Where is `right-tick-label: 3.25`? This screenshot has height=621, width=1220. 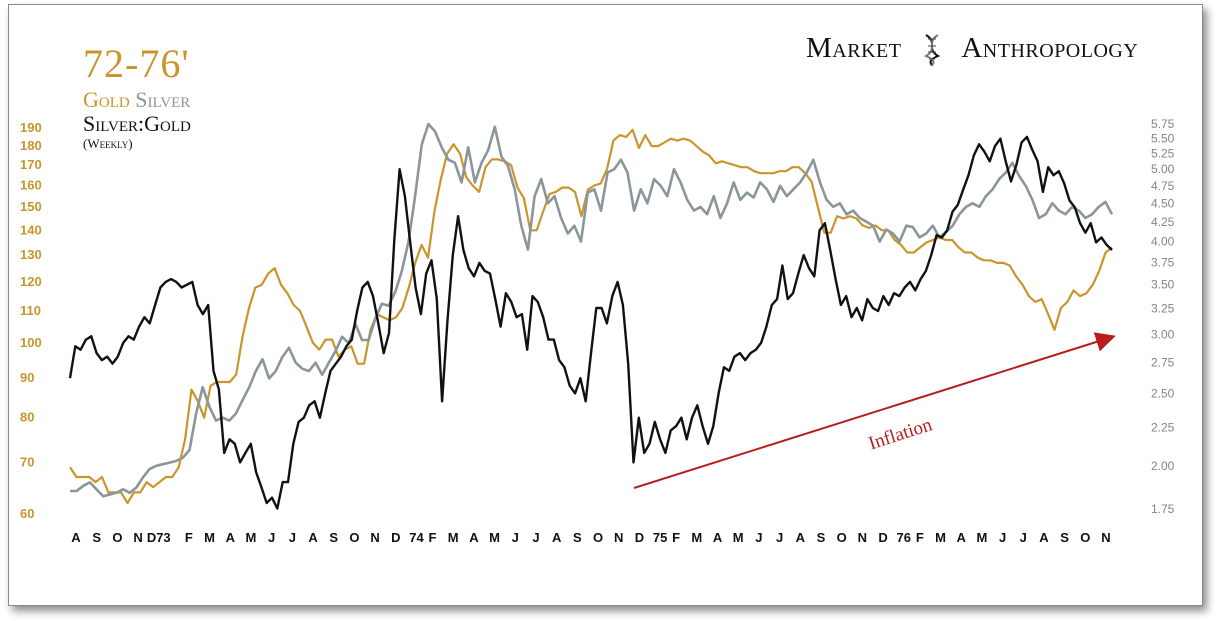
right-tick-label: 3.25 is located at coordinates (1163, 309).